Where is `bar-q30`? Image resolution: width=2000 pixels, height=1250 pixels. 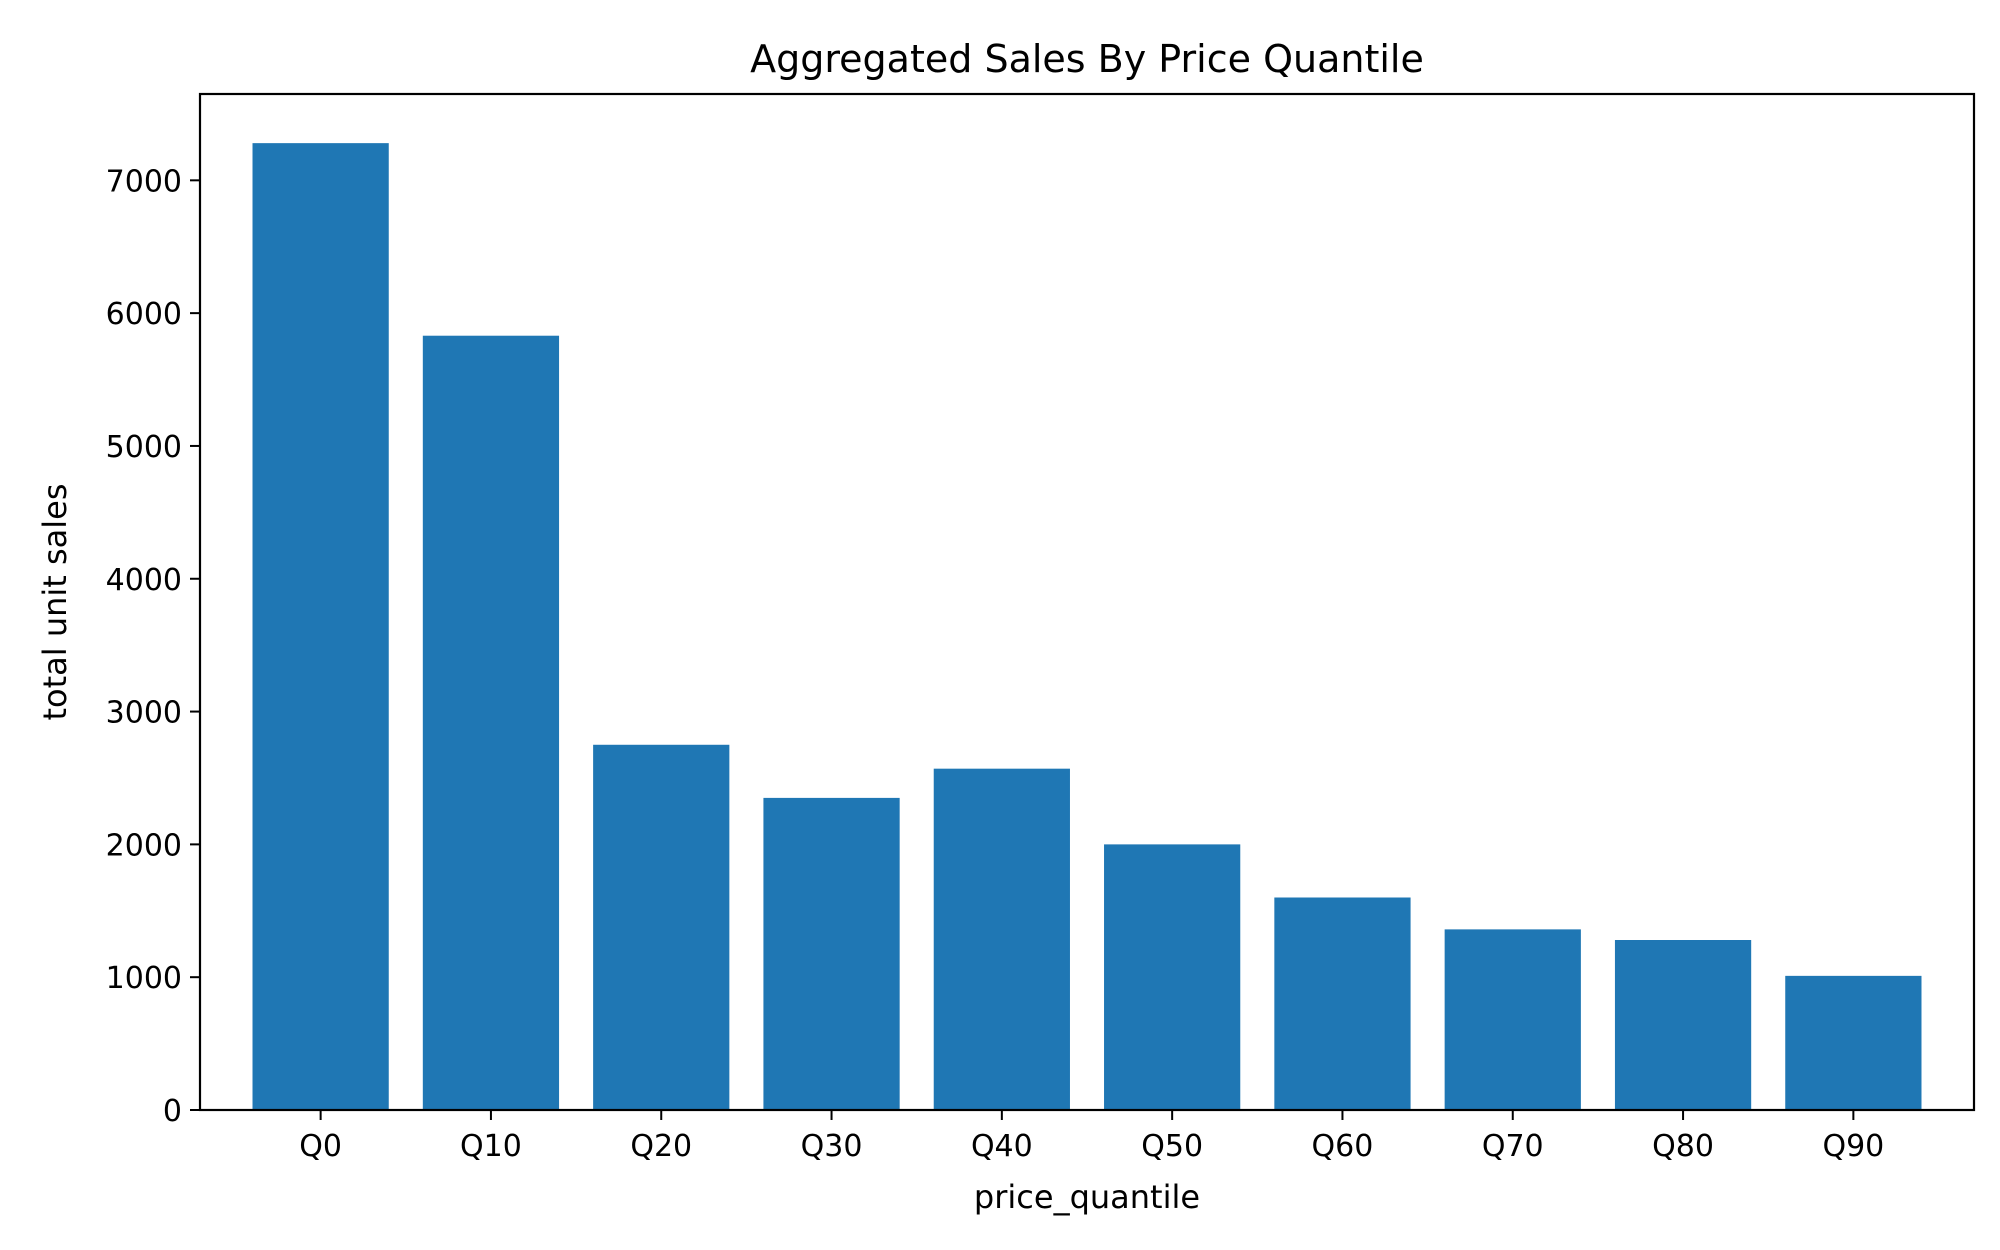 bar-q30 is located at coordinates (831, 953).